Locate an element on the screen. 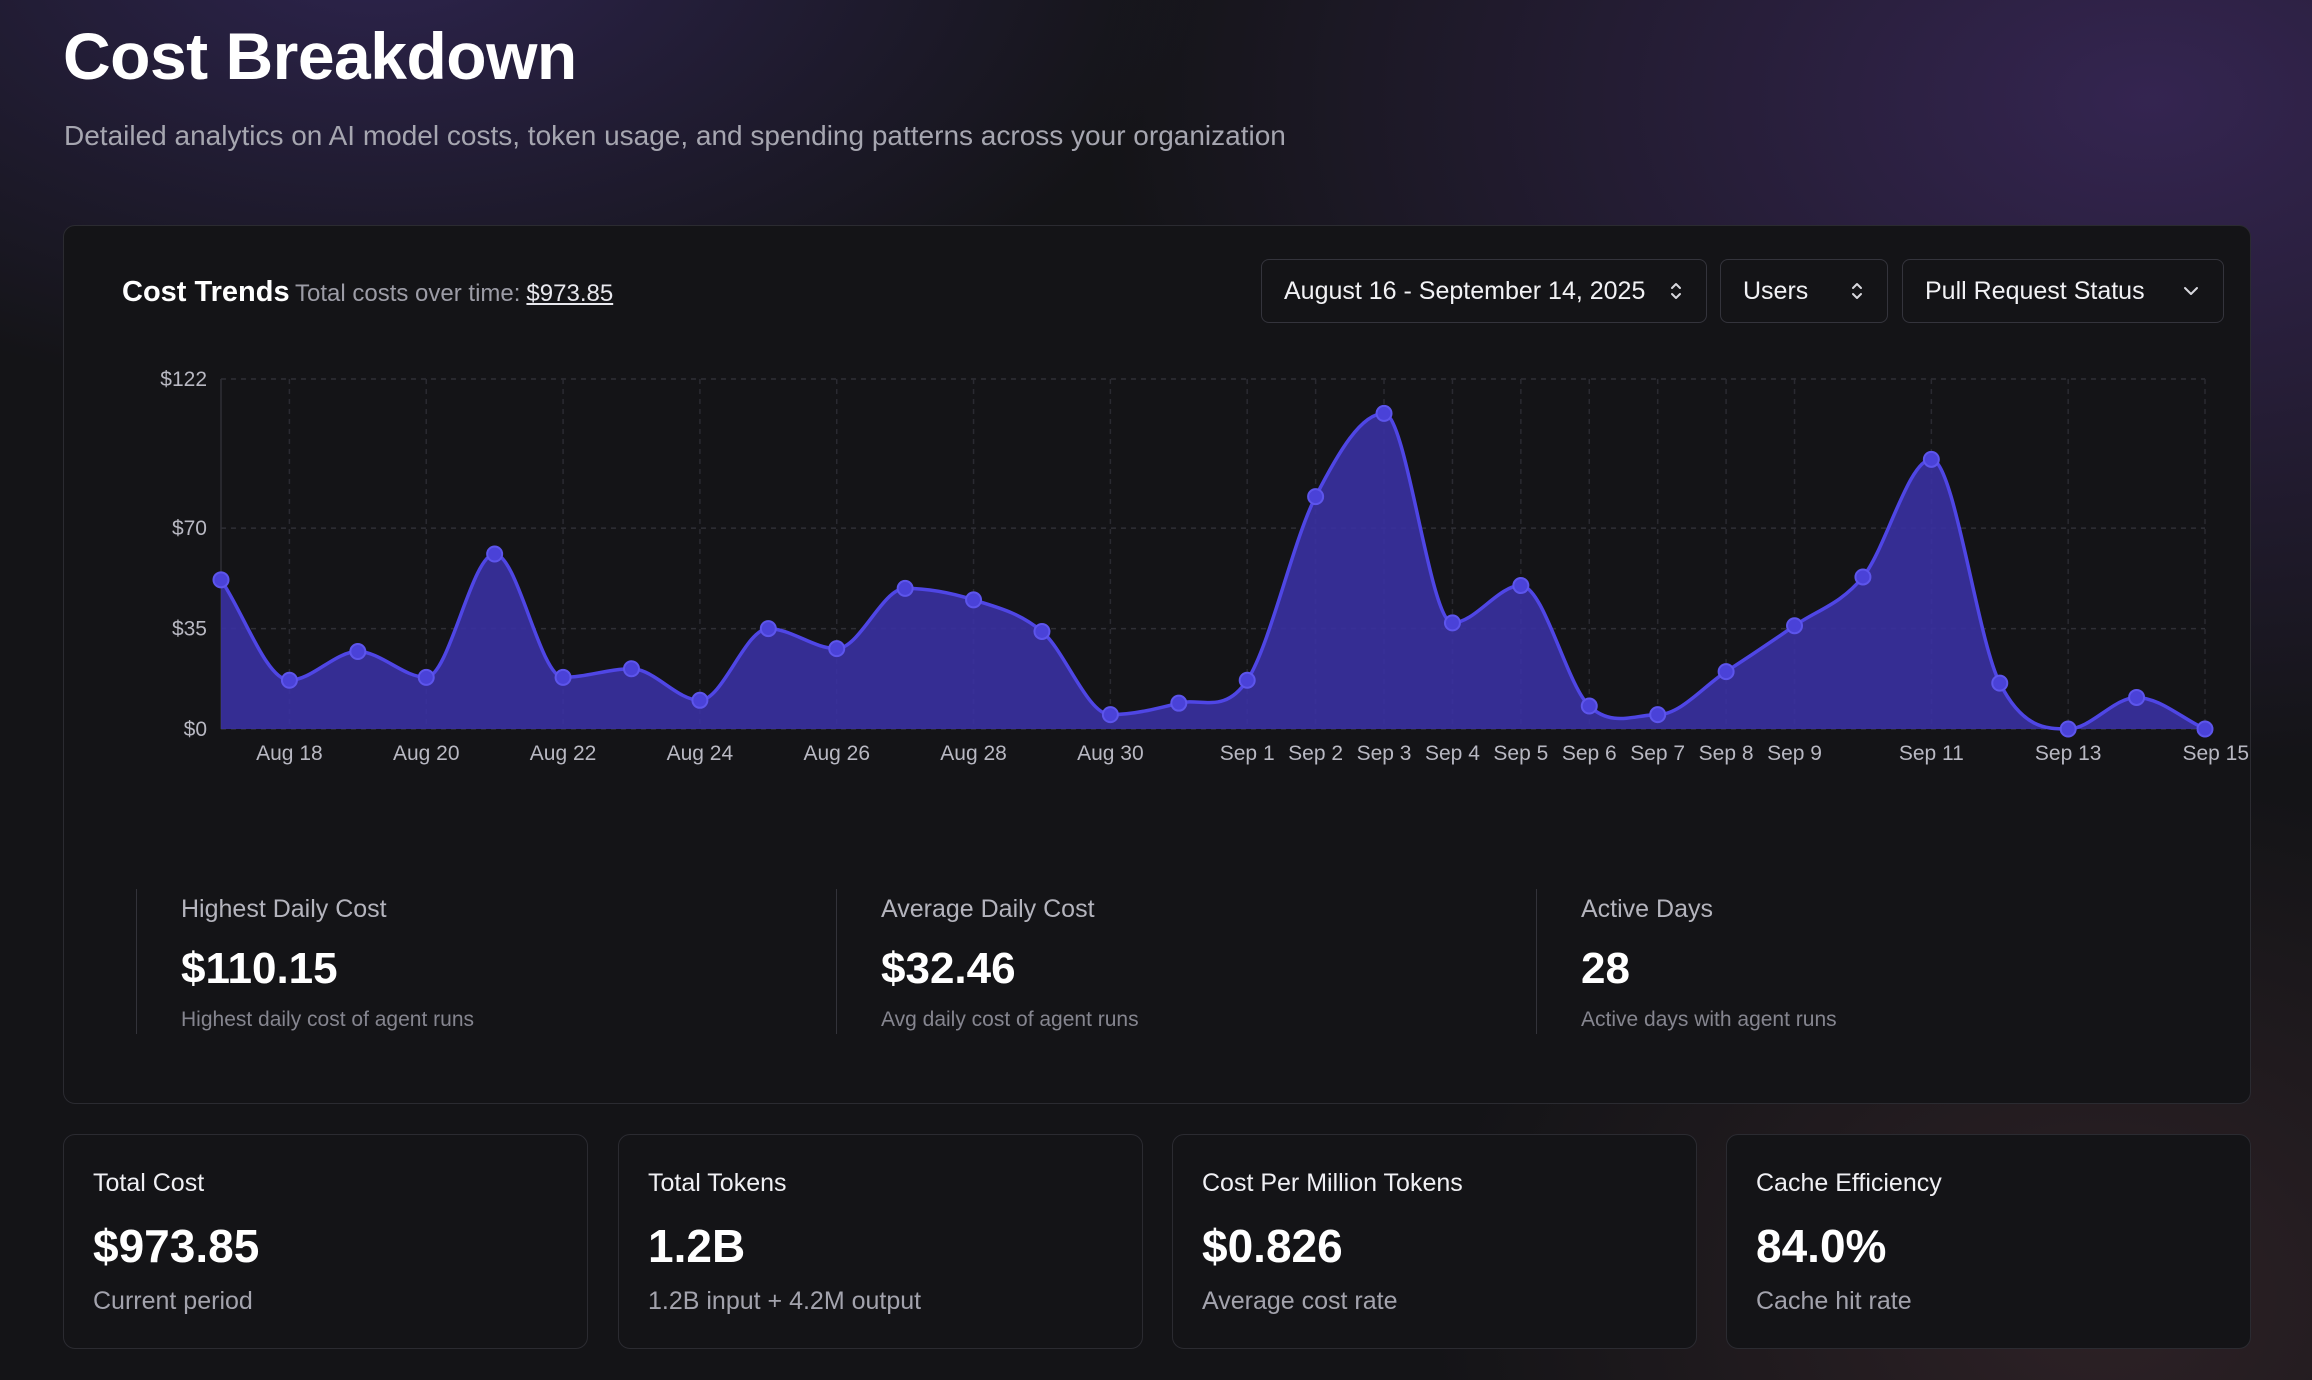 Image resolution: width=2312 pixels, height=1380 pixels. x-tick-label: Sep 3 is located at coordinates (1384, 753).